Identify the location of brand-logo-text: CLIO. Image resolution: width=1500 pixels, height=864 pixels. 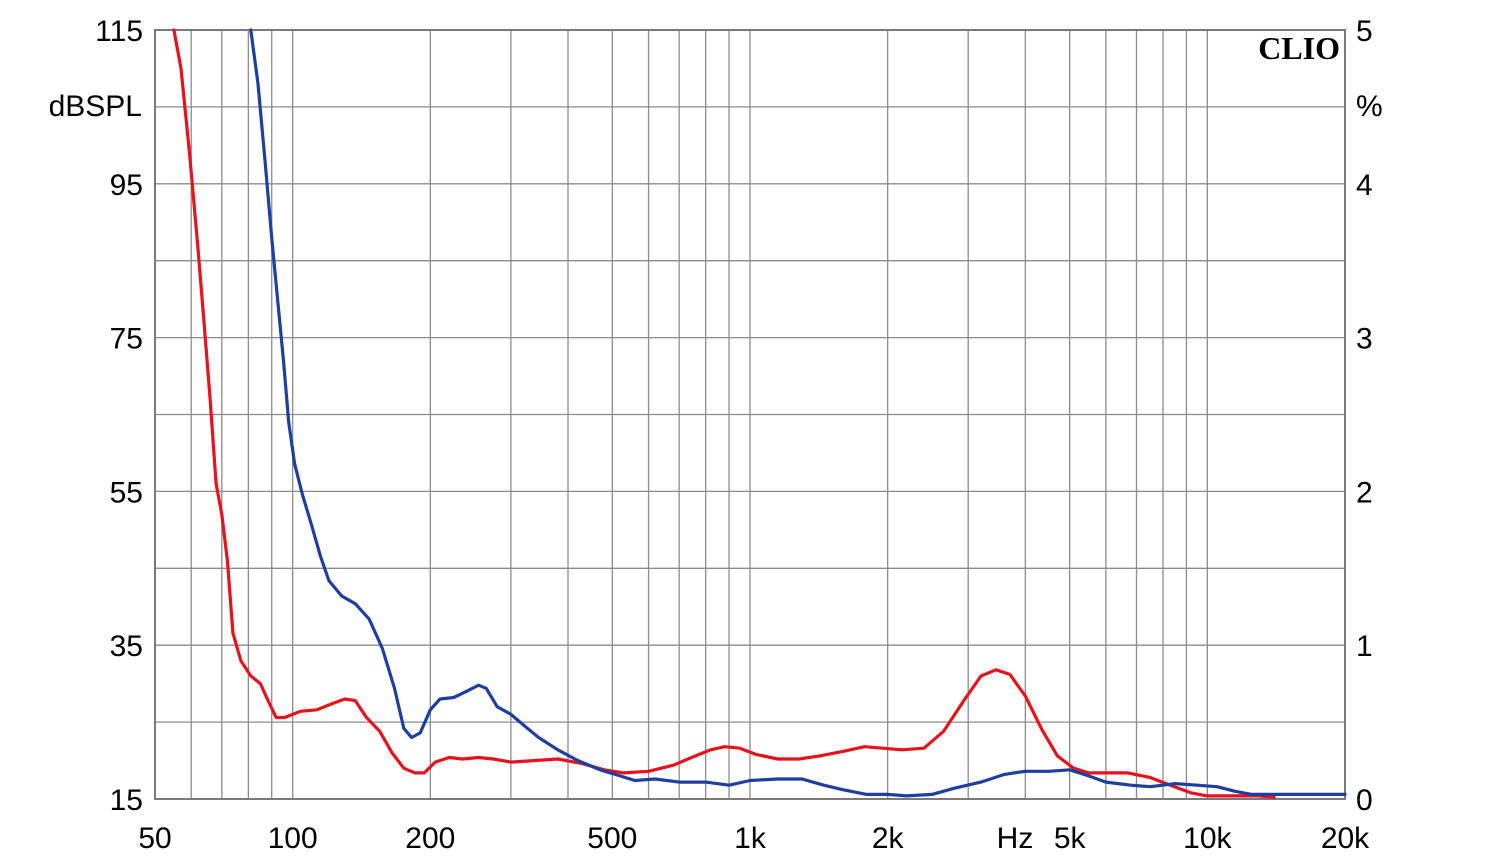
(1299, 48).